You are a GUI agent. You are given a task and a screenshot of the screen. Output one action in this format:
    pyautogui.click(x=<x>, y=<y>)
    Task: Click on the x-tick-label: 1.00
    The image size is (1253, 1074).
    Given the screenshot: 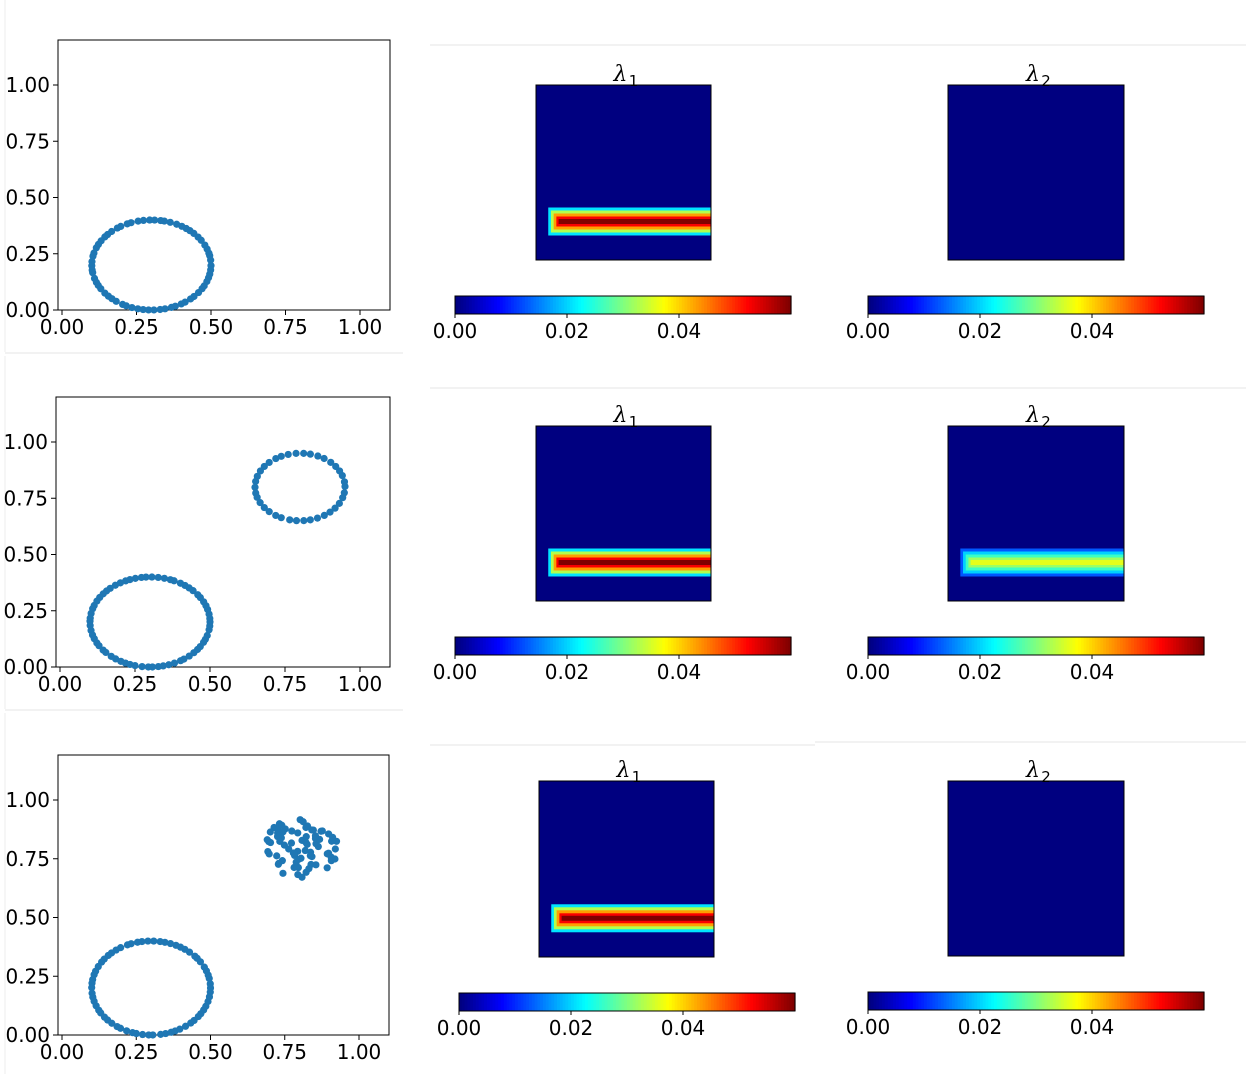 What is the action you would take?
    pyautogui.click(x=360, y=327)
    